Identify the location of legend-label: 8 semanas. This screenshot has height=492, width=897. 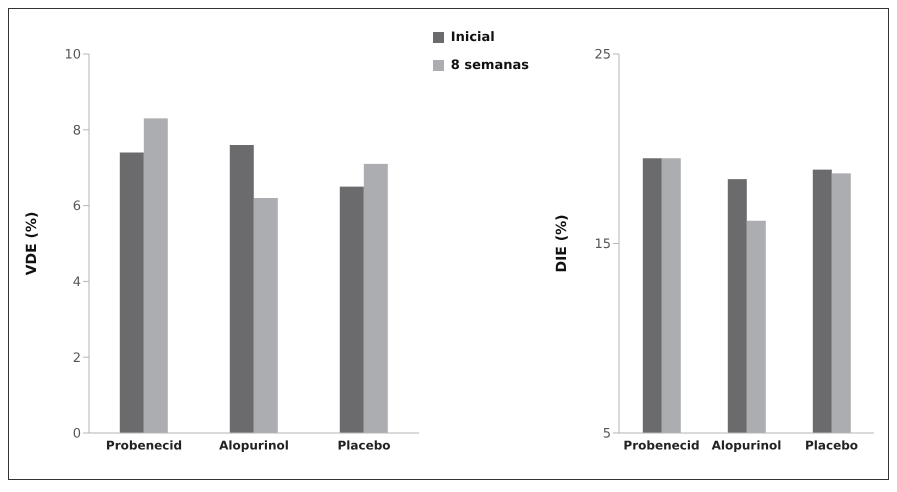
(489, 65).